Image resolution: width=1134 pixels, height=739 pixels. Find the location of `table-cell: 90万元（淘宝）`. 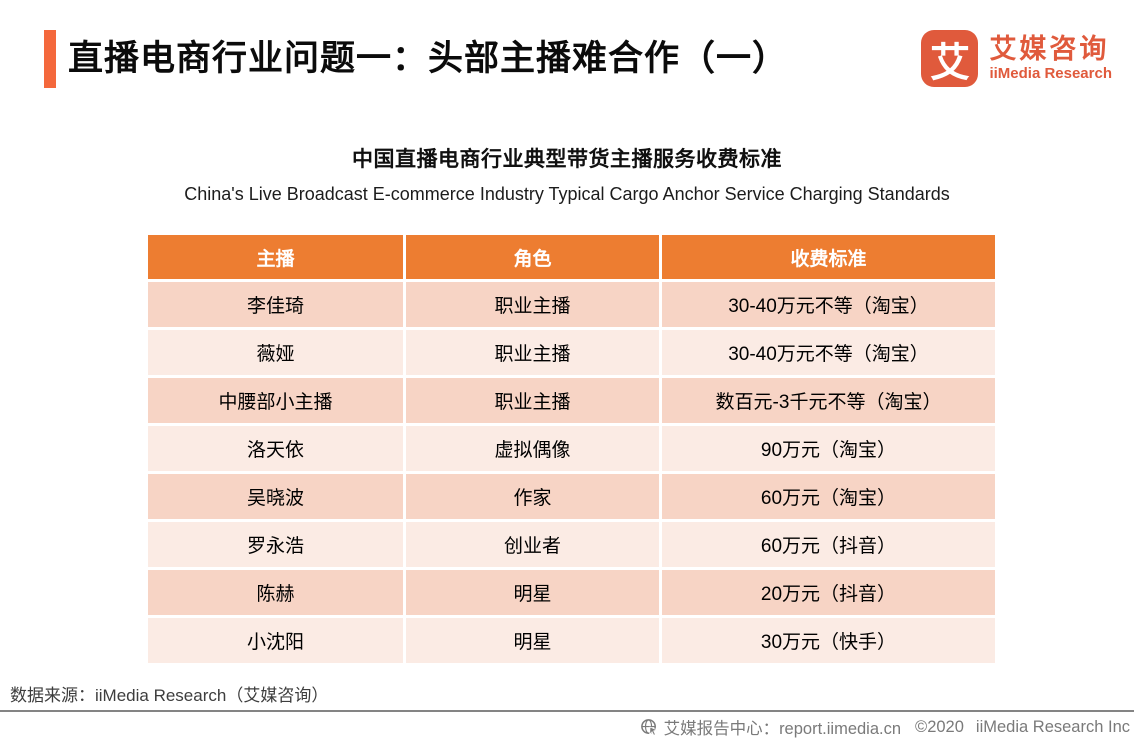

table-cell: 90万元（淘宝） is located at coordinates (828, 448).